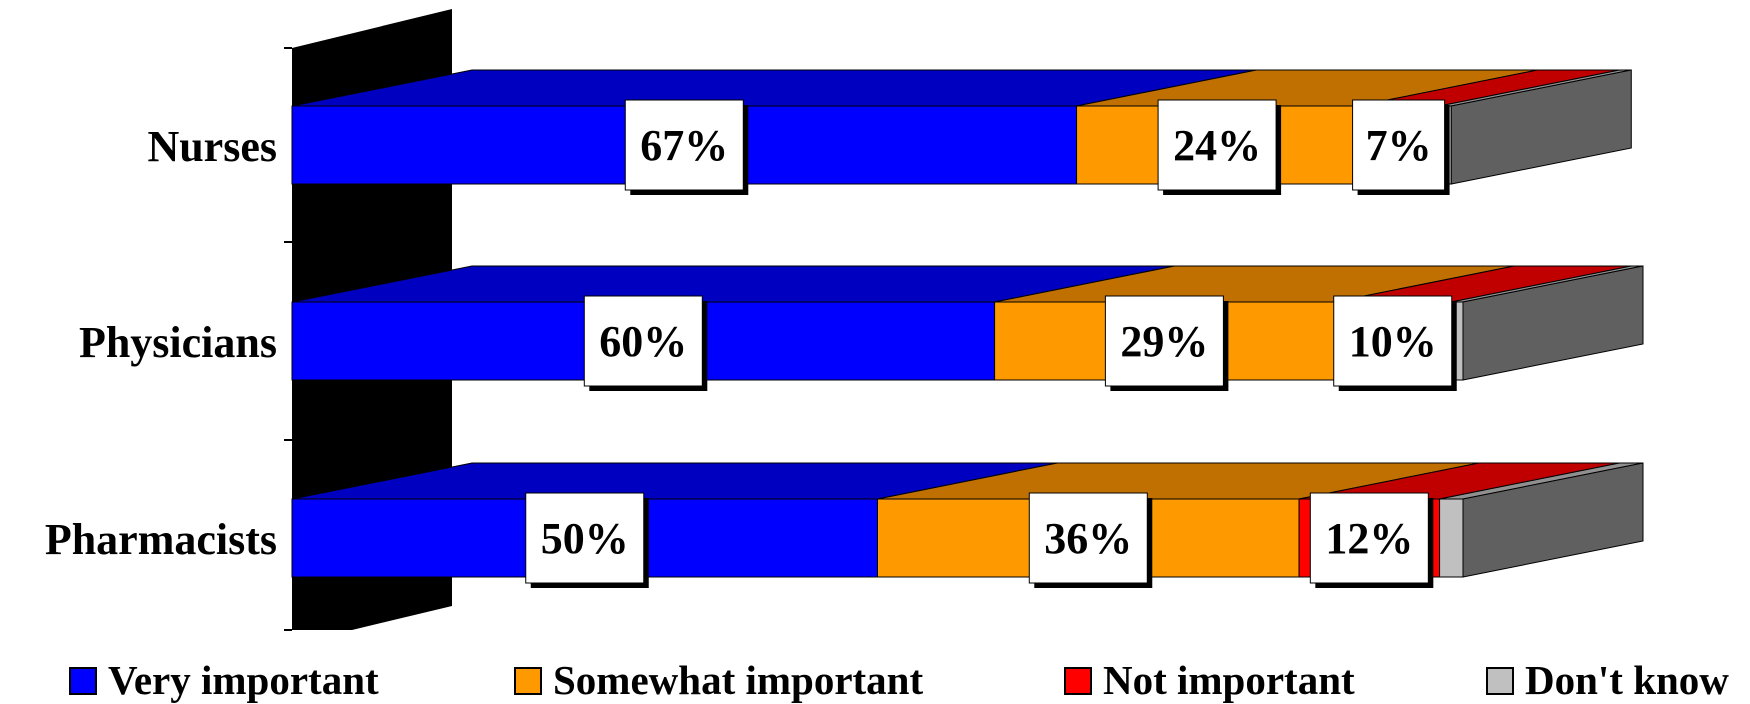 The width and height of the screenshot is (1750, 704). What do you see at coordinates (288, 339) in the screenshot?
I see `category-axis` at bounding box center [288, 339].